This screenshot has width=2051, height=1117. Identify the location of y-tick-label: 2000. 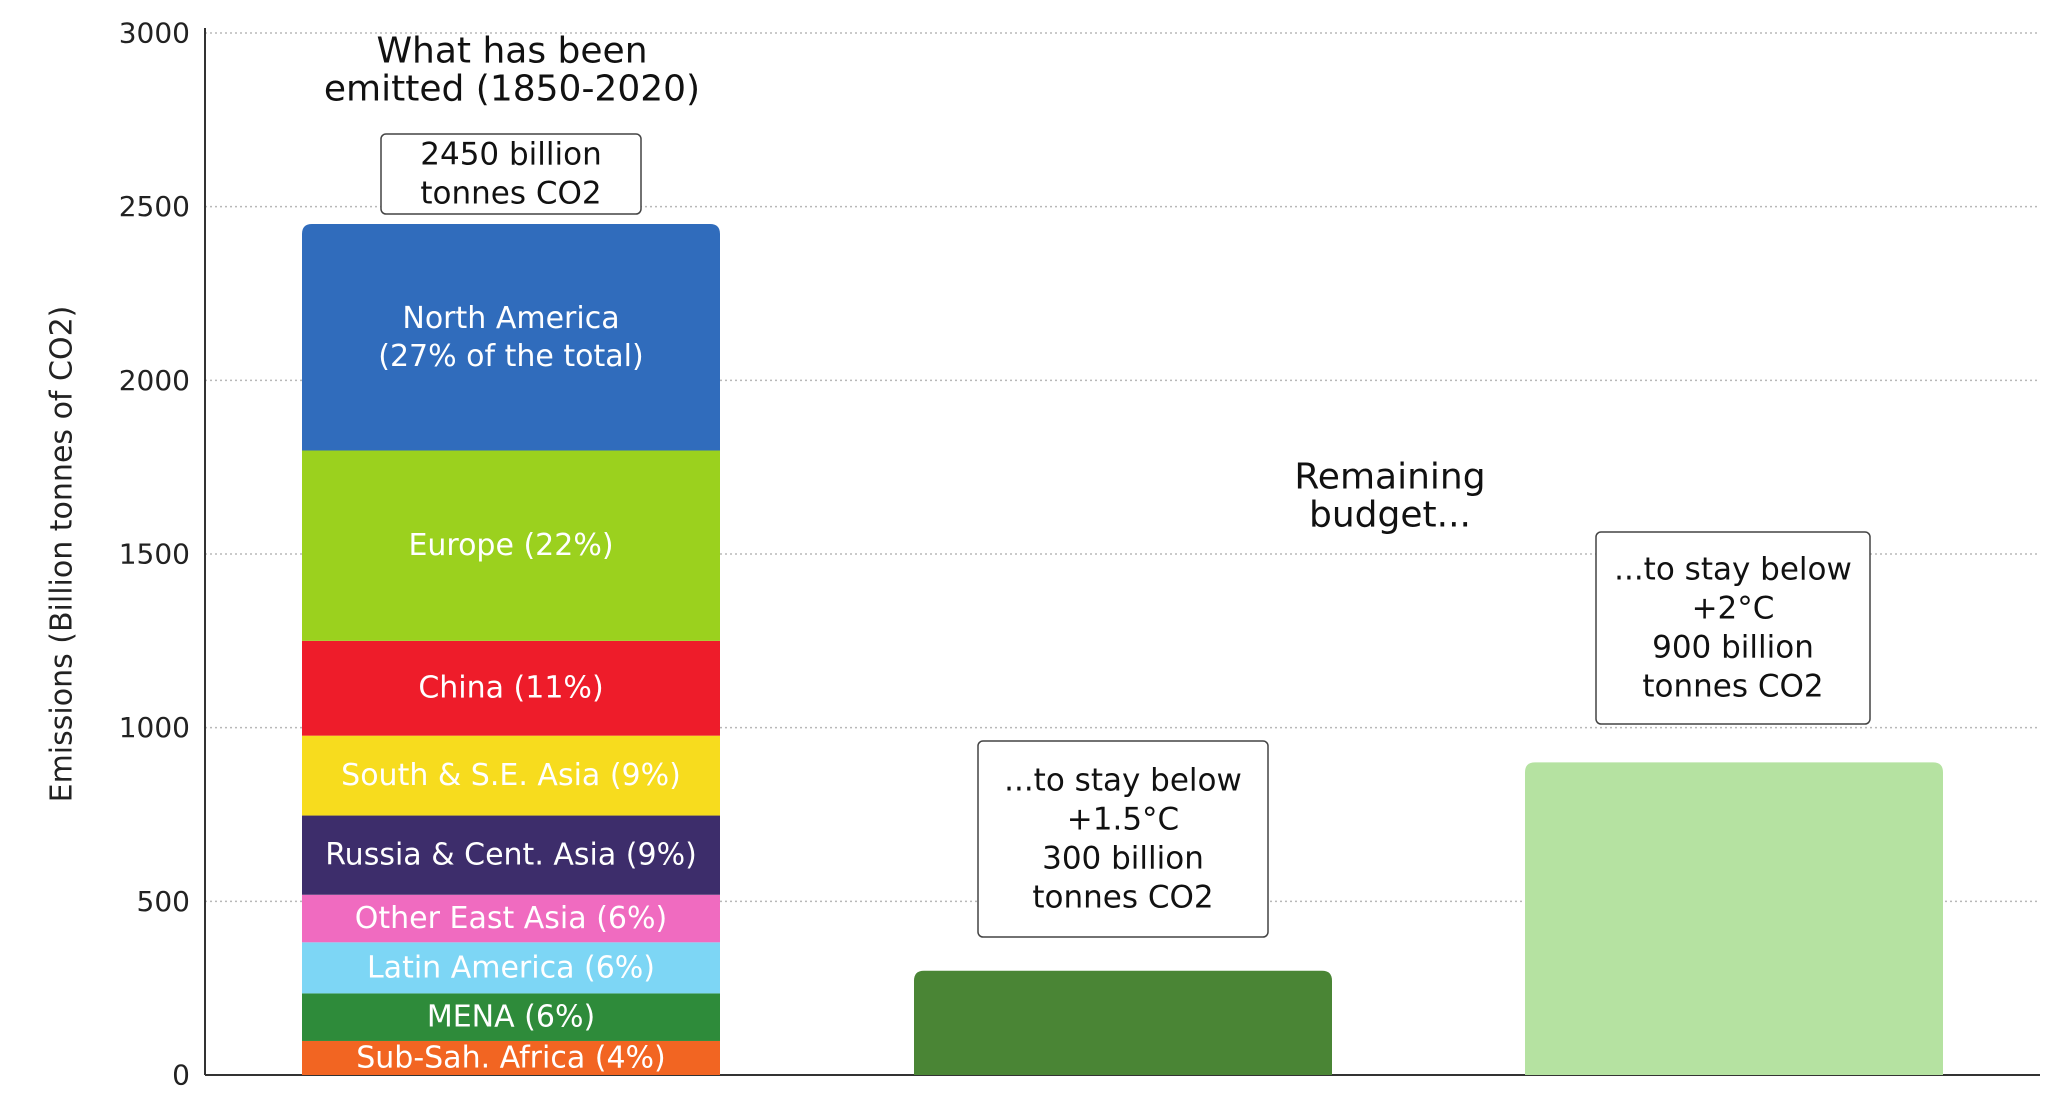
(154, 380).